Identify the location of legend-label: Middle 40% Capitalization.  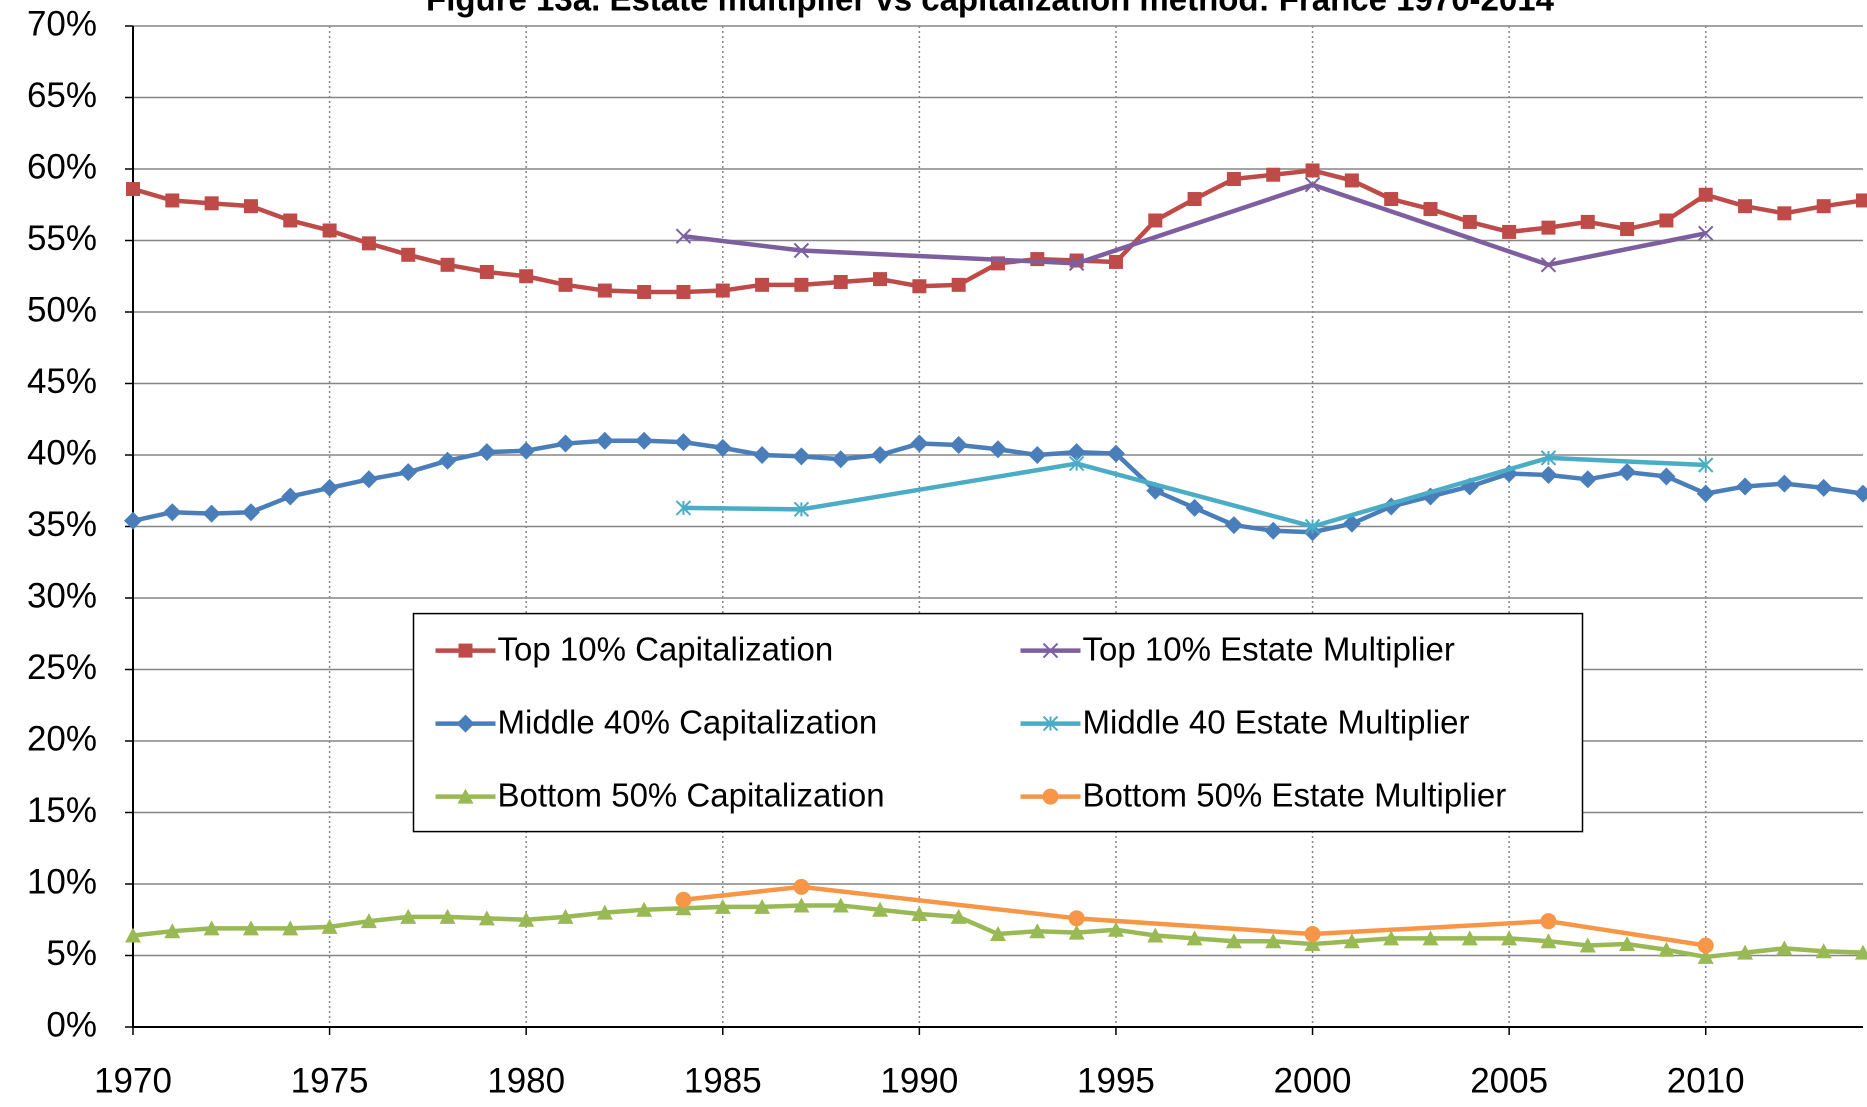
(688, 721).